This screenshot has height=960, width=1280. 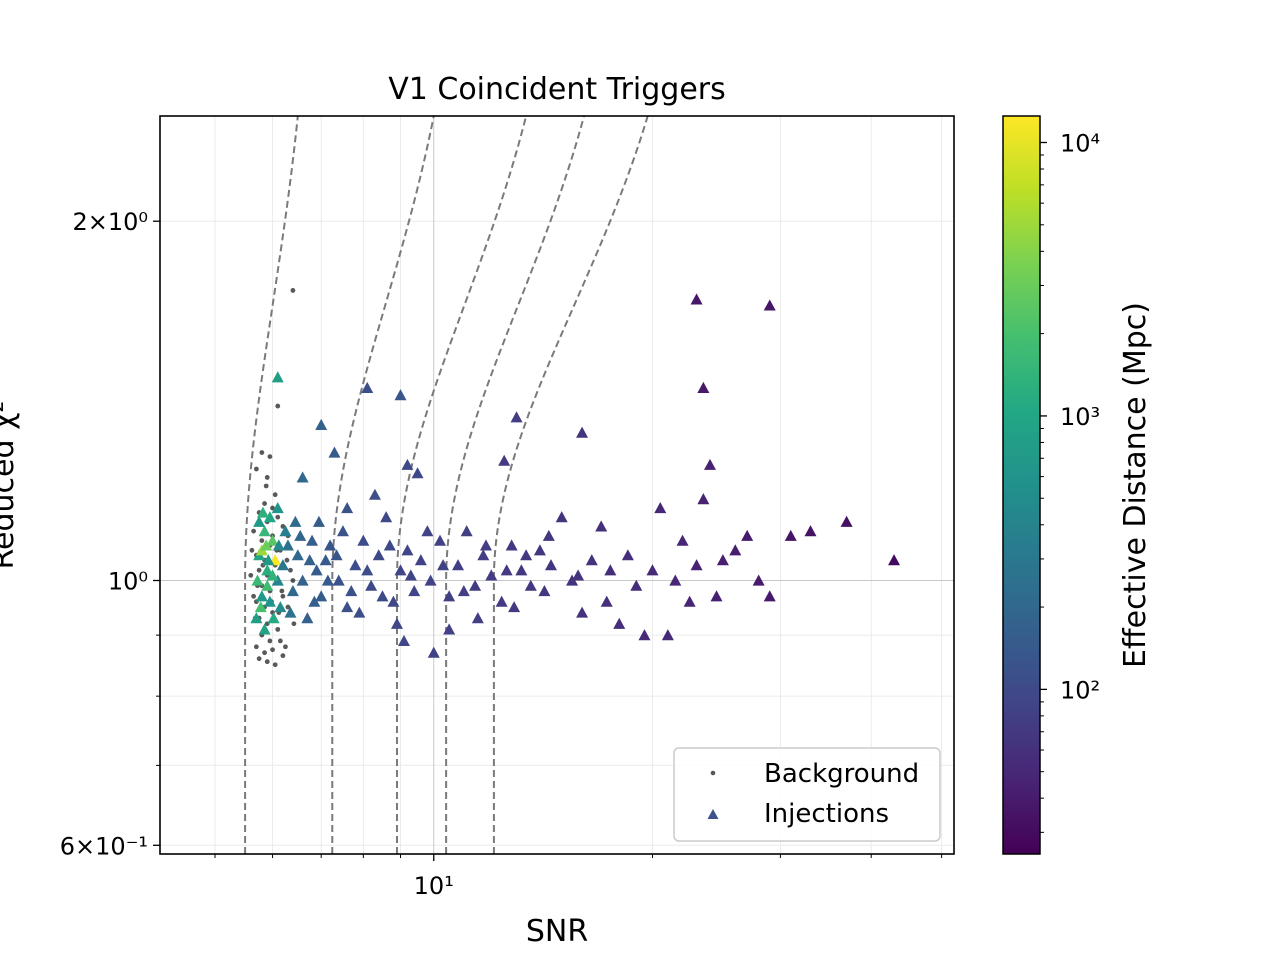 What do you see at coordinates (1070, 481) in the screenshot?
I see `colorbar-ticks: 10² 10³ 10⁴` at bounding box center [1070, 481].